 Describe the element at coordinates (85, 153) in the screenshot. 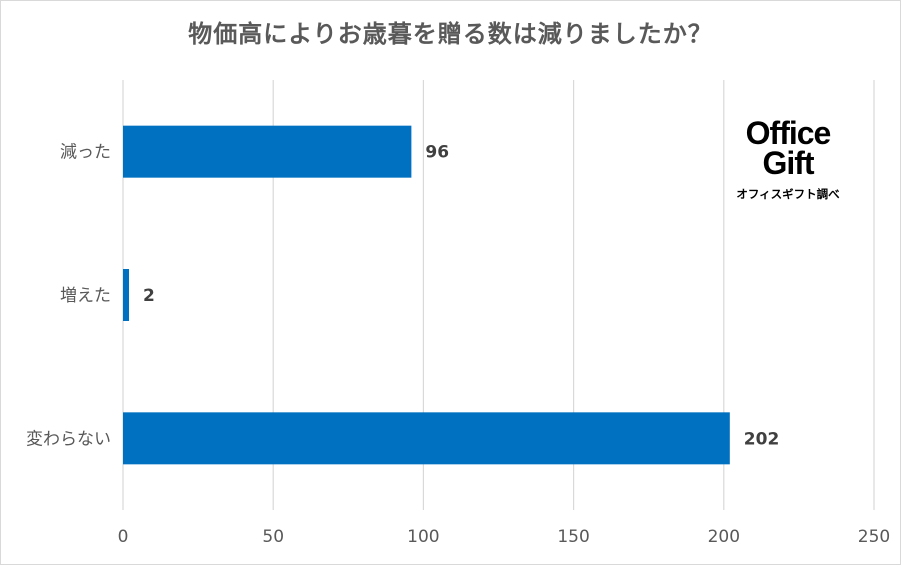

I see `category-label: 減った` at that location.